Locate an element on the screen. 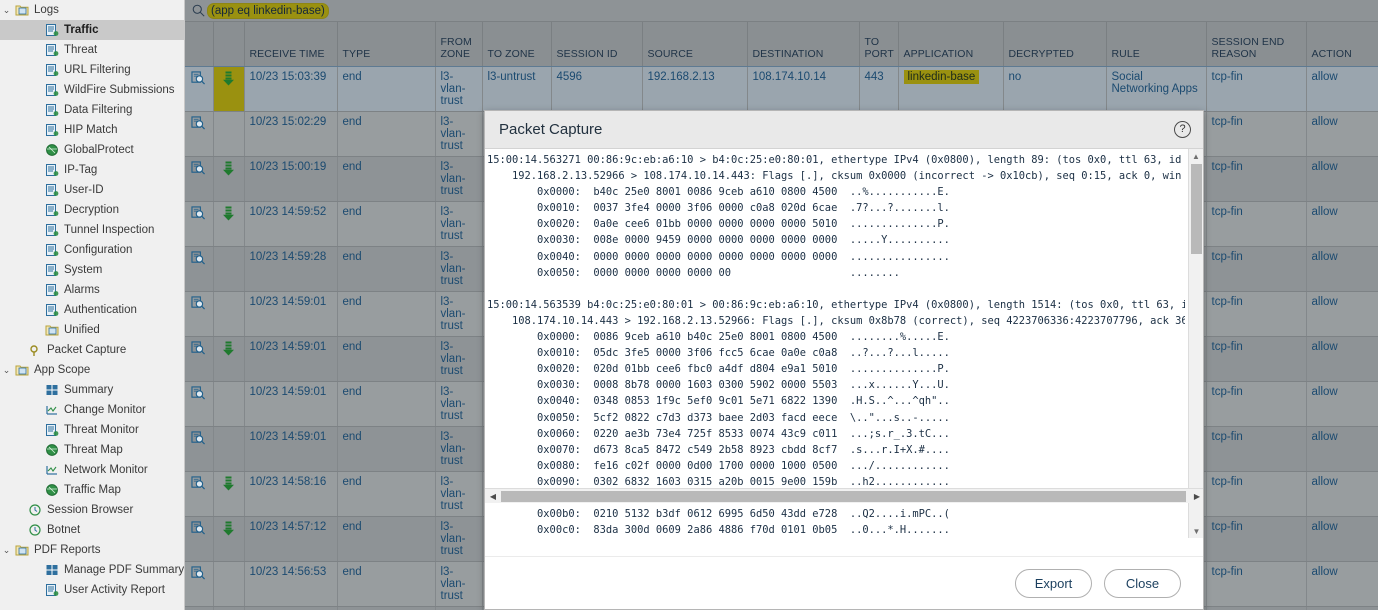 The image size is (1378, 610). dialog-title: Packet Capture is located at coordinates (551, 129).